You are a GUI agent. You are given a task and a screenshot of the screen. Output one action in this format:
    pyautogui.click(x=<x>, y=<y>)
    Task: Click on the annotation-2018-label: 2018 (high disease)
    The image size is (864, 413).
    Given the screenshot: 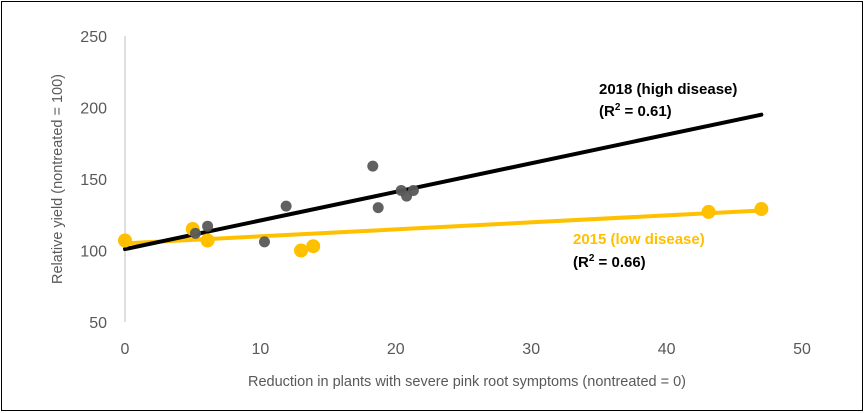 What is the action you would take?
    pyautogui.click(x=668, y=89)
    